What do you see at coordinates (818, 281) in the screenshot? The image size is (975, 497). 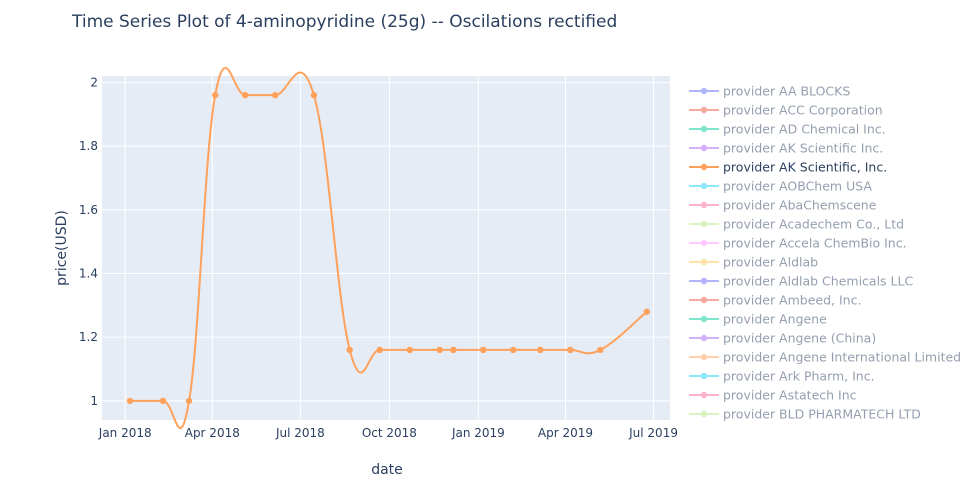 I see `legend-label: provider Aldlab Chemicals LLC` at bounding box center [818, 281].